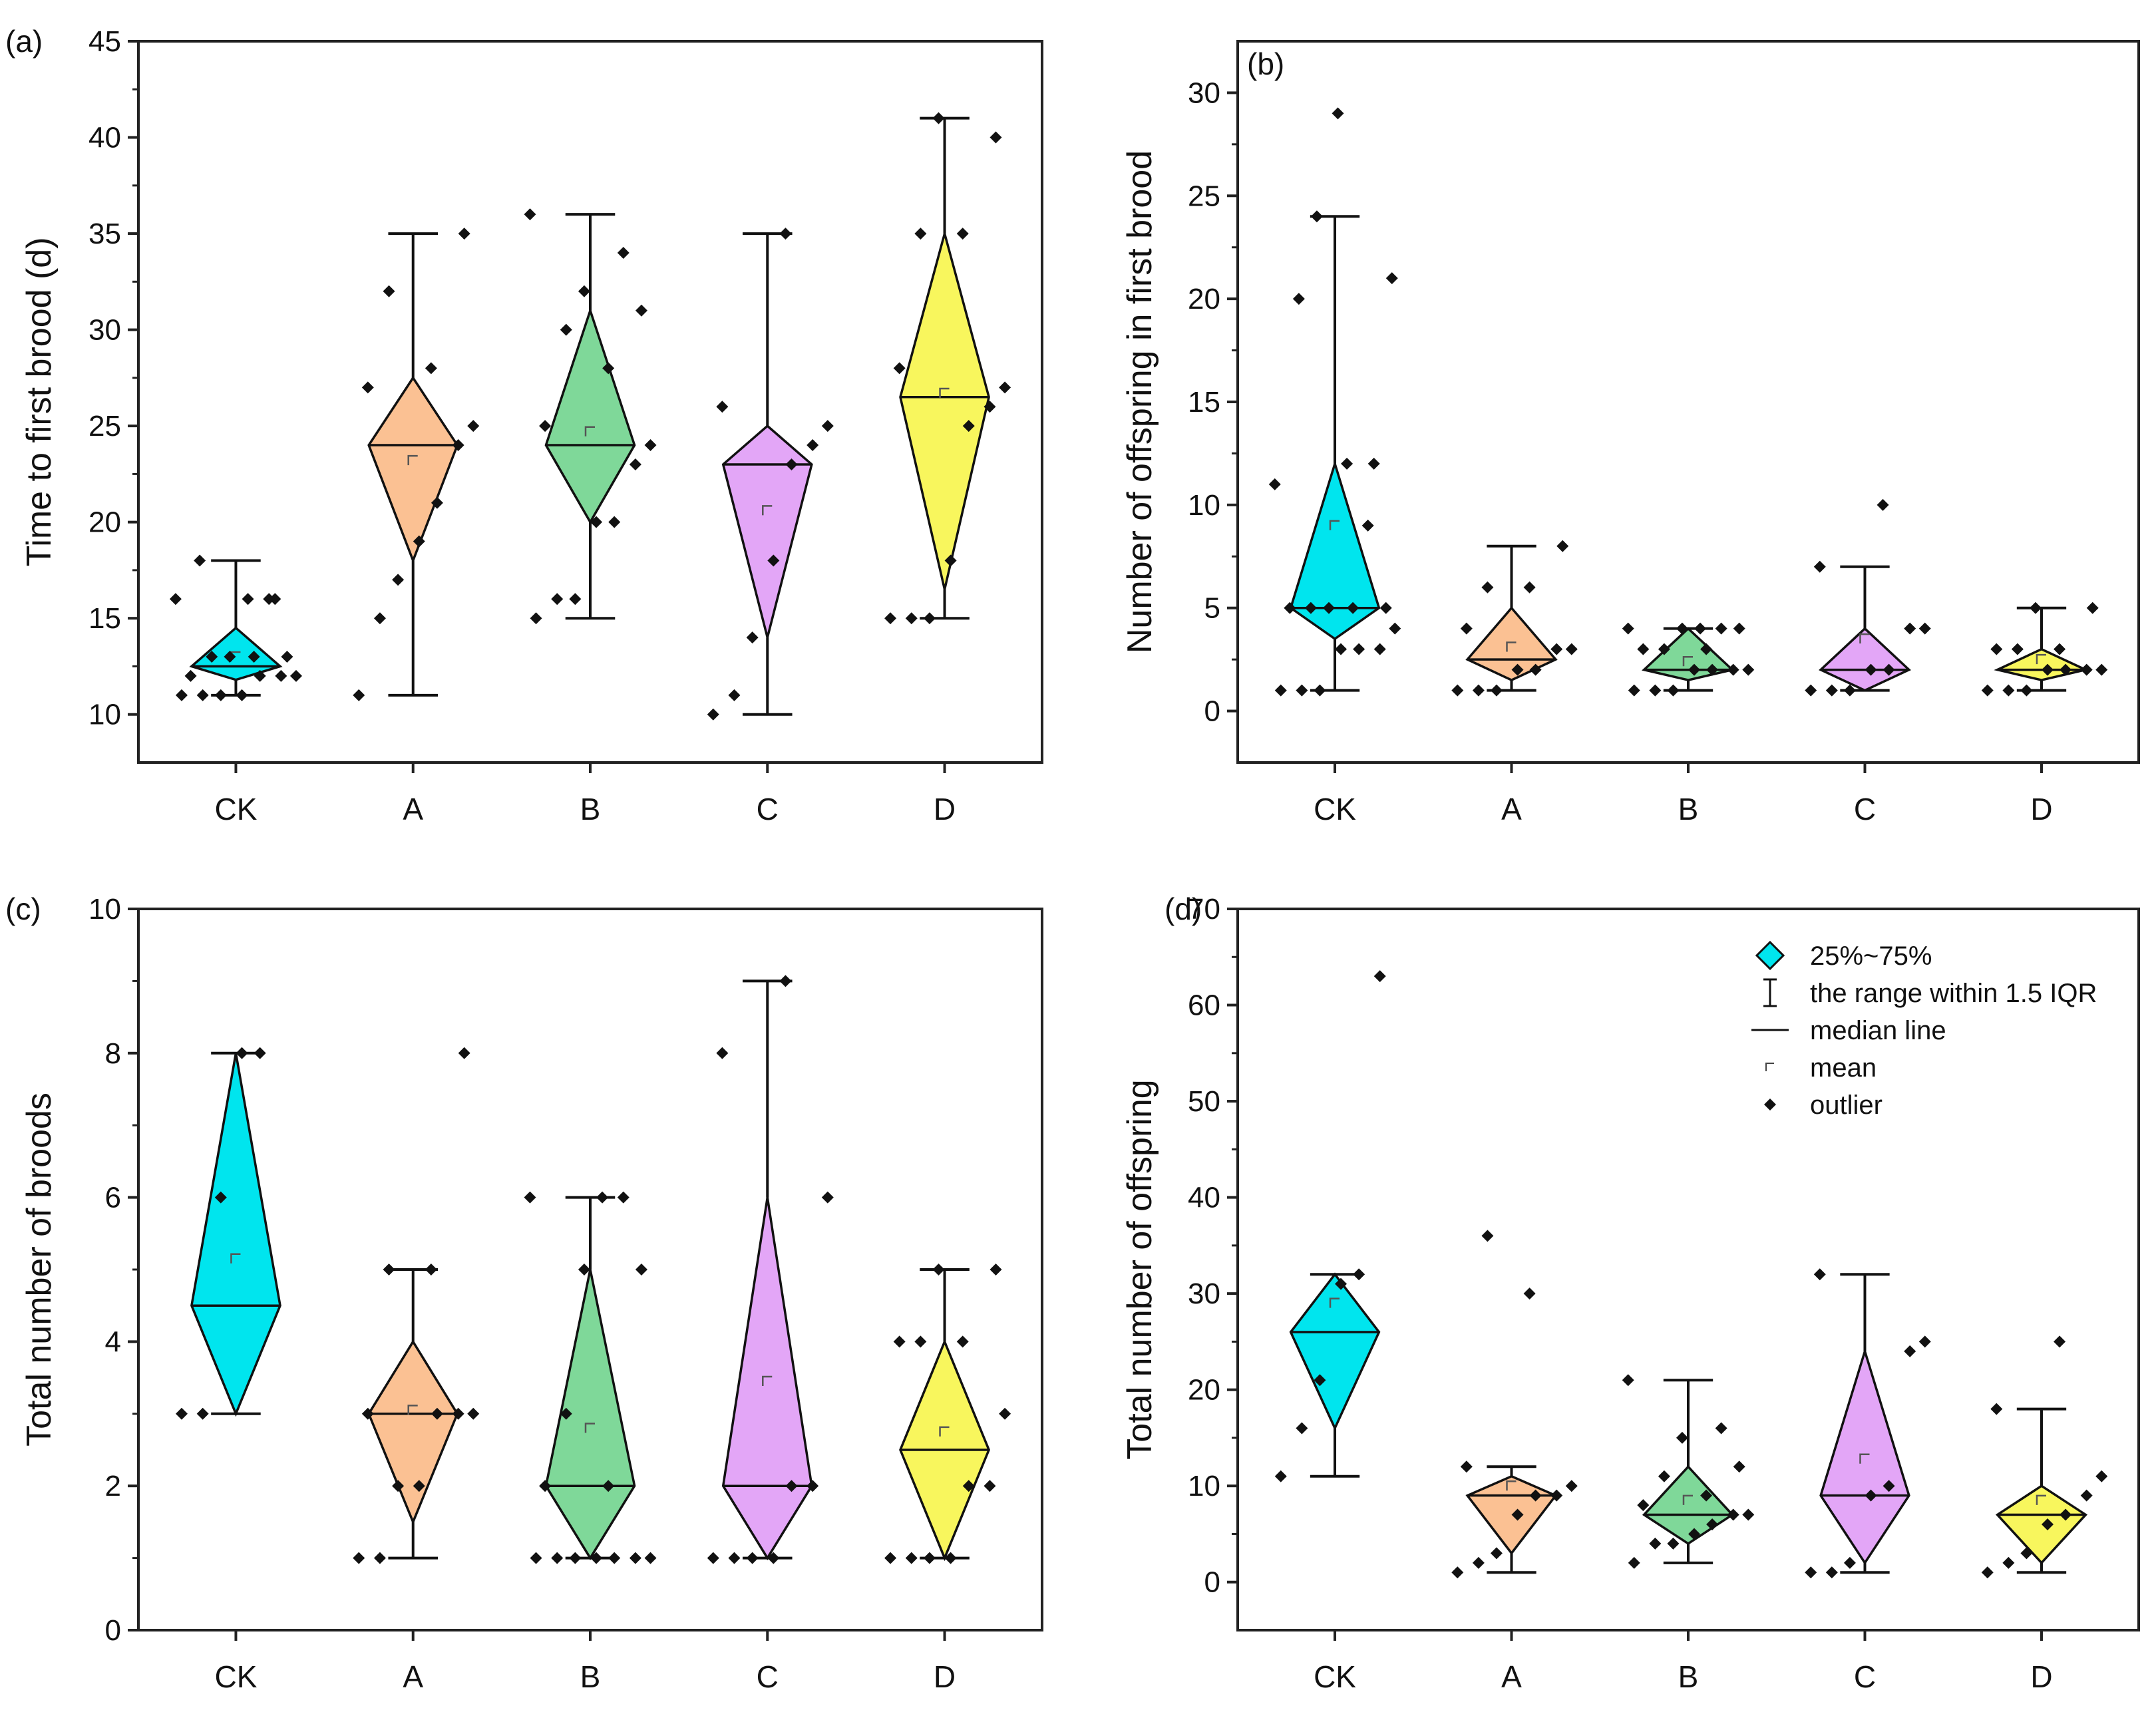 This screenshot has width=2156, height=1712. I want to click on legend-mean-icon, so click(1769, 1067).